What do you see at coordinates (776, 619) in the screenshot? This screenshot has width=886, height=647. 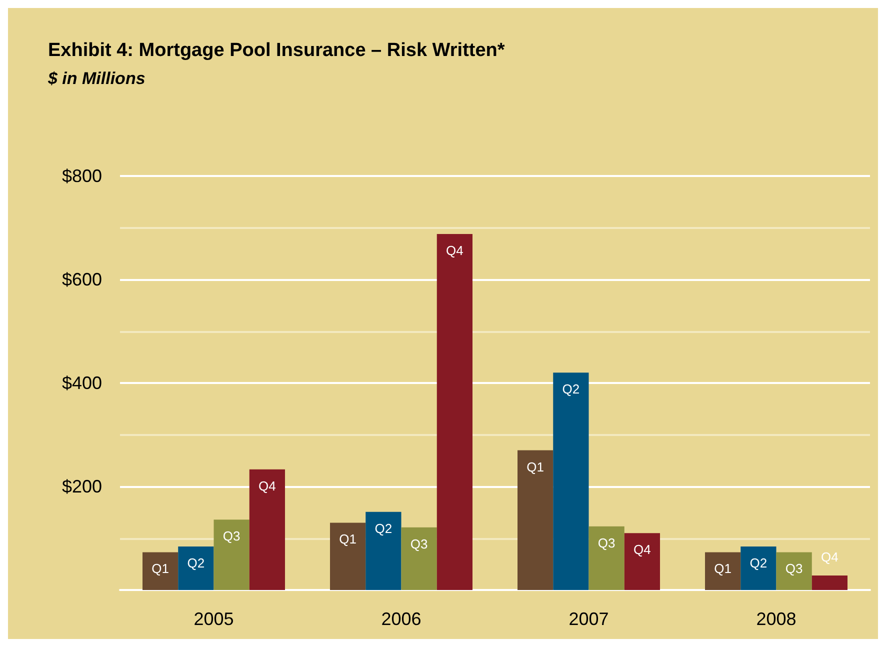 I see `x-tick-label: 2008` at bounding box center [776, 619].